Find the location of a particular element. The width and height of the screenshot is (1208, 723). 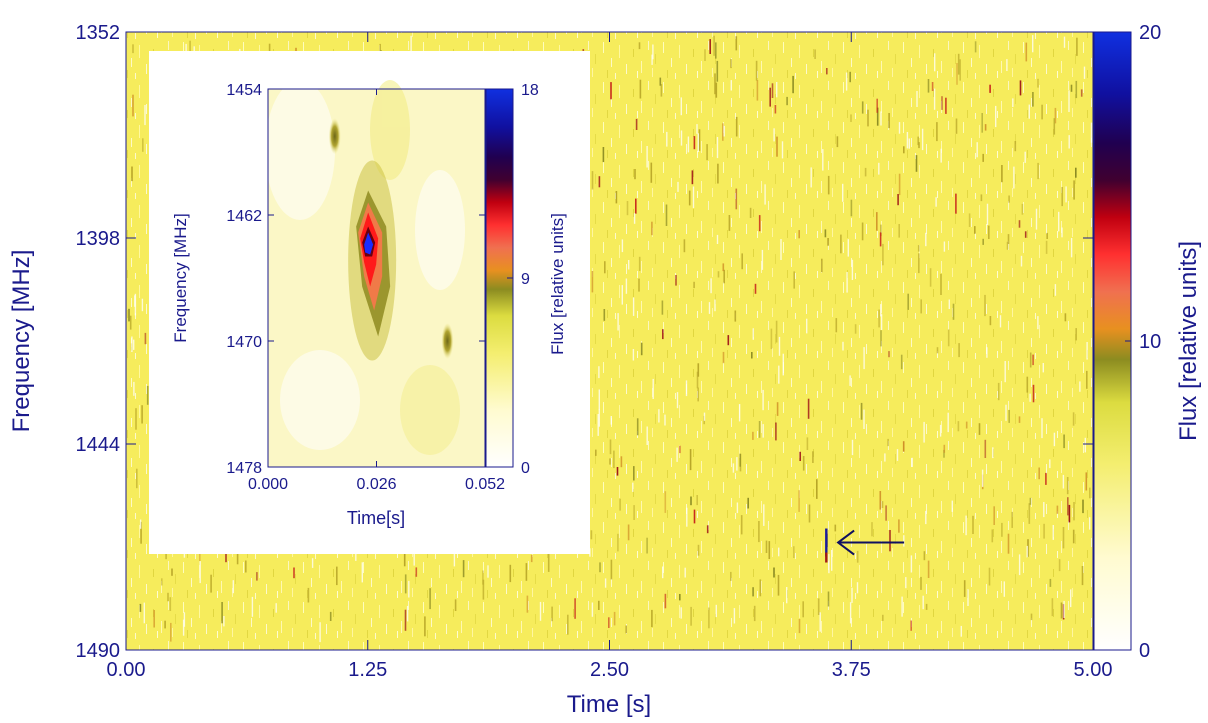

main-colorbar-tick-label: 10 is located at coordinates (1150, 342).